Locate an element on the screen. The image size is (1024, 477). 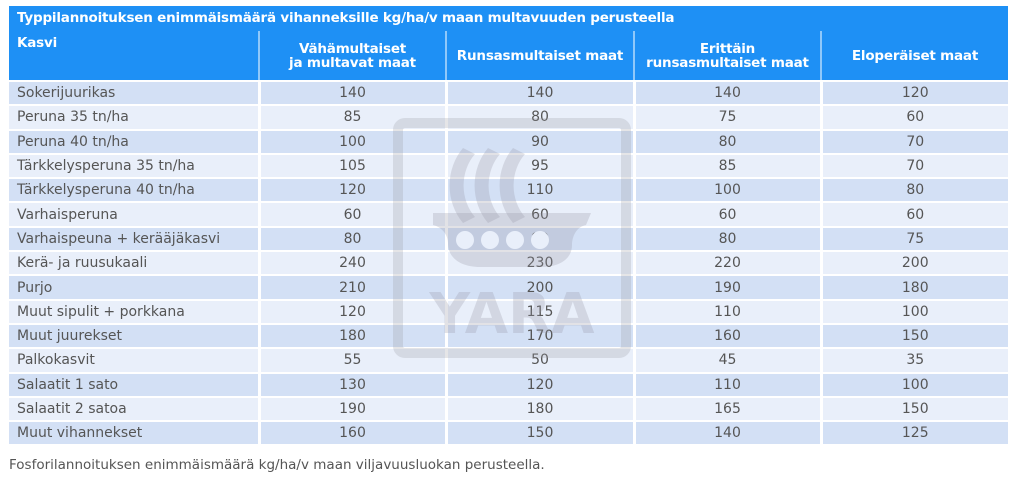
value-very-humus-rich: 165 is located at coordinates (726, 408).